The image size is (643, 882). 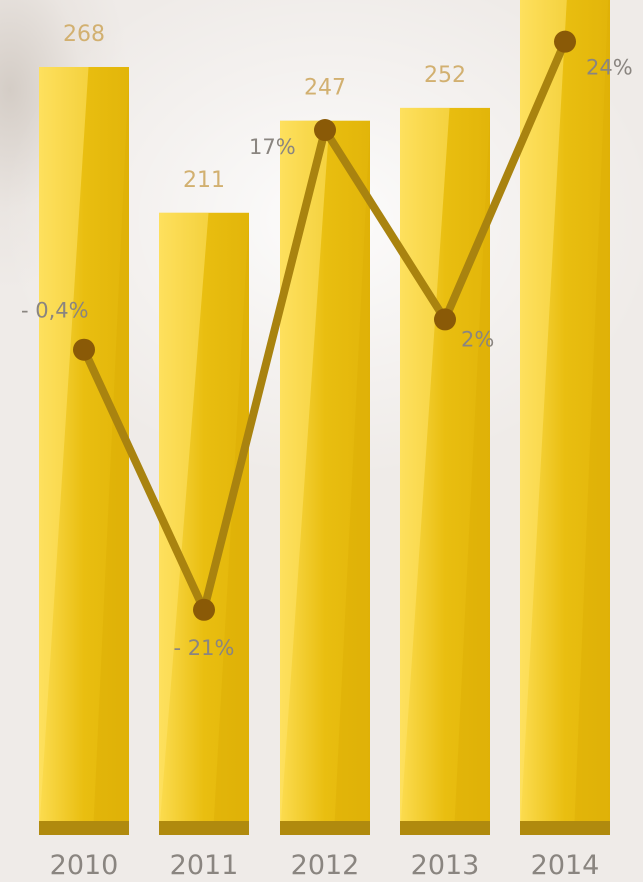 What do you see at coordinates (325, 130) in the screenshot?
I see `growth-point-2012` at bounding box center [325, 130].